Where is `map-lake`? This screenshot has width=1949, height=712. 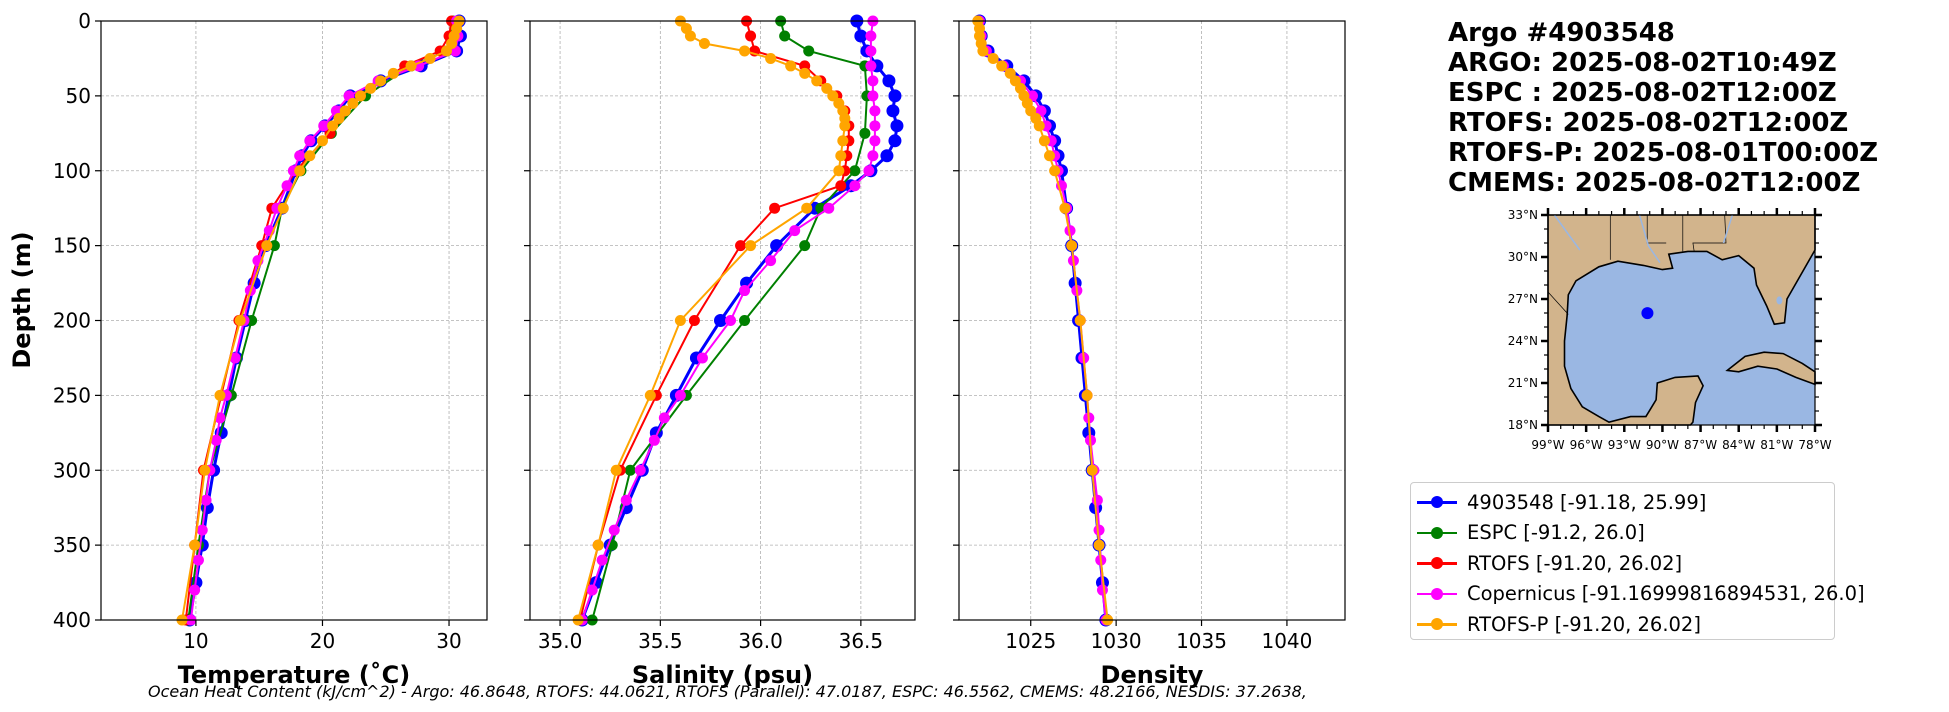 map-lake is located at coordinates (1779, 300).